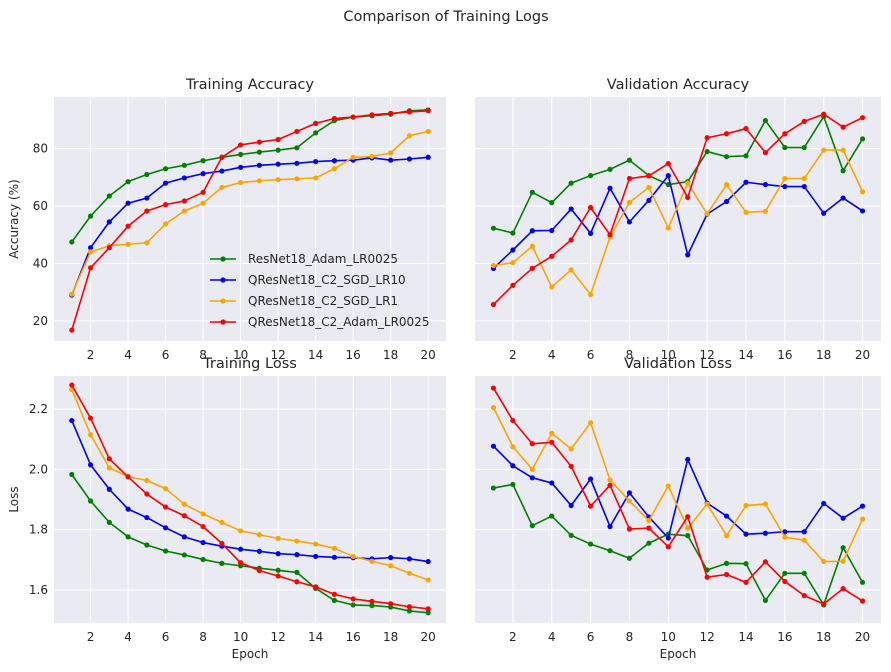 The width and height of the screenshot is (891, 672). I want to click on x-tick-label: 6, so click(591, 637).